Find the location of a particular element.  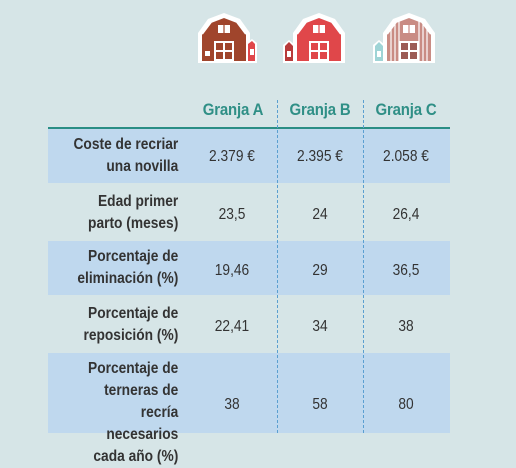

header-rule is located at coordinates (249, 128).